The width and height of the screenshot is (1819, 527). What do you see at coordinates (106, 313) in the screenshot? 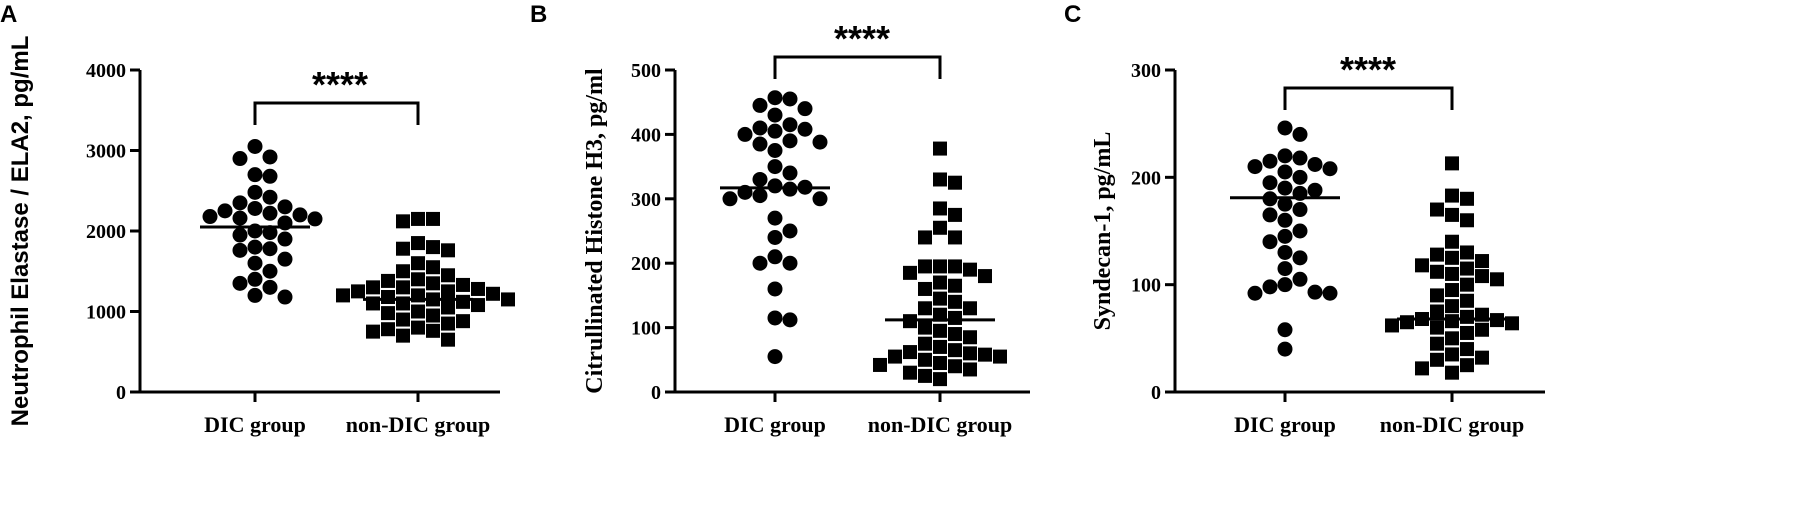
I see `y-tick-label: 1000` at bounding box center [106, 313].